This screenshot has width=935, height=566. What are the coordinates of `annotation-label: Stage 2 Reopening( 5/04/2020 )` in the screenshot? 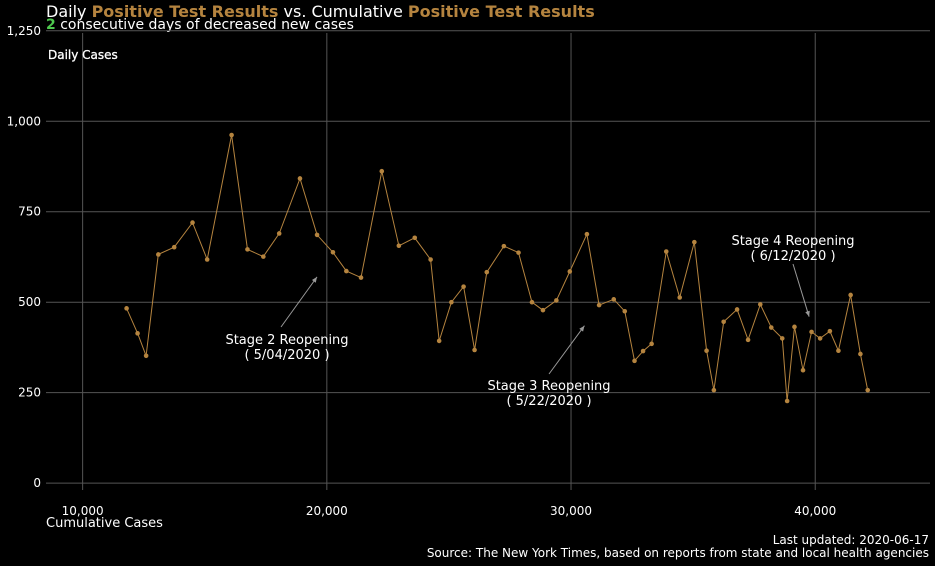 It's located at (286, 348).